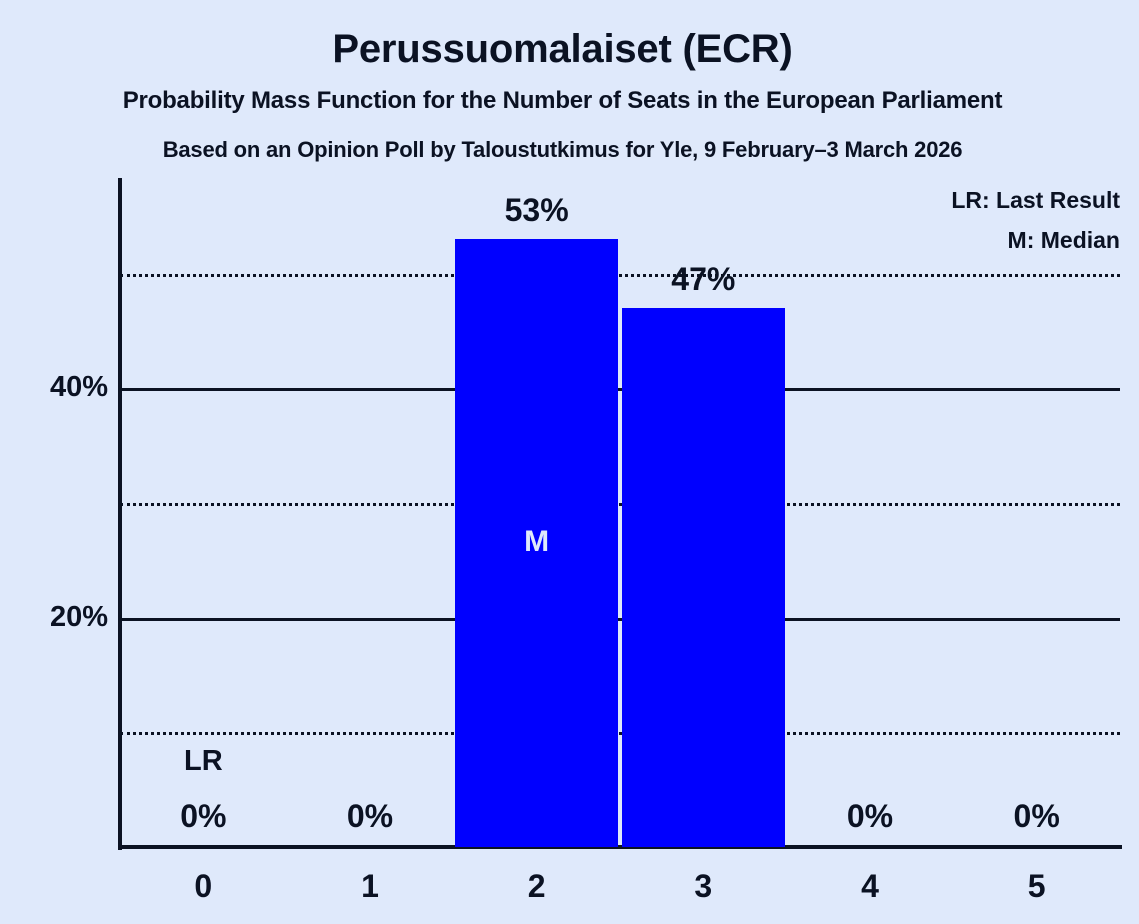 The height and width of the screenshot is (924, 1139). I want to click on x-tick-label-3: 3, so click(703, 886).